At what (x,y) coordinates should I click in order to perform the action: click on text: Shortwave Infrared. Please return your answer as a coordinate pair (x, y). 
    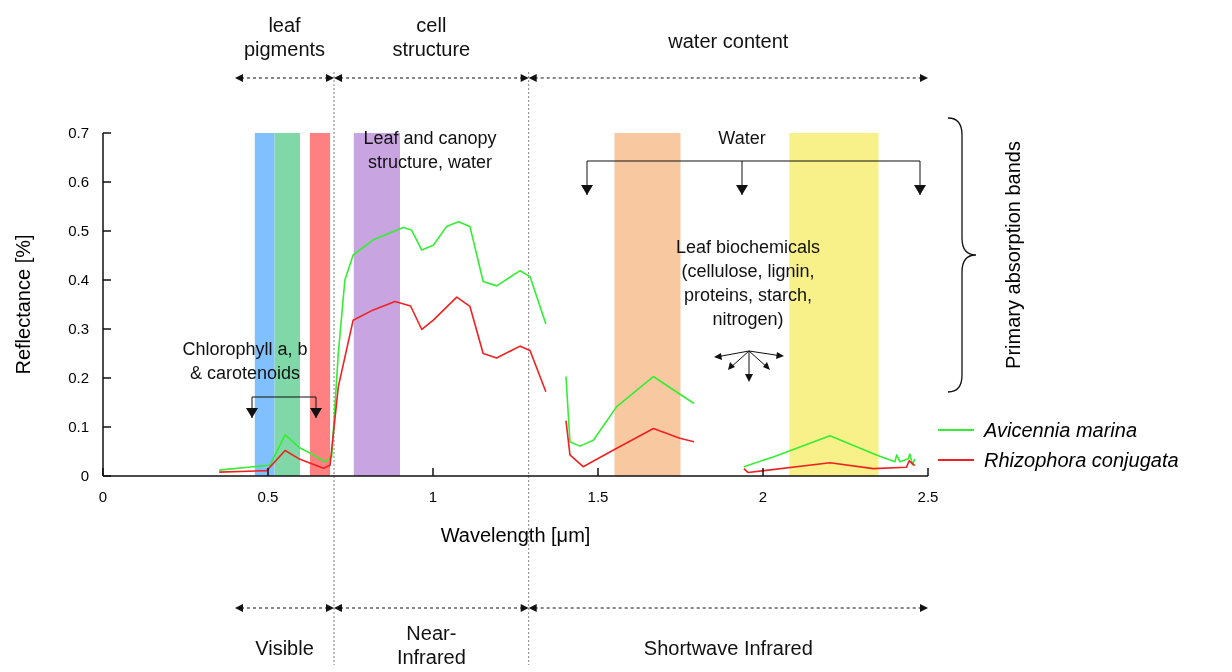
    Looking at the image, I should click on (728, 648).